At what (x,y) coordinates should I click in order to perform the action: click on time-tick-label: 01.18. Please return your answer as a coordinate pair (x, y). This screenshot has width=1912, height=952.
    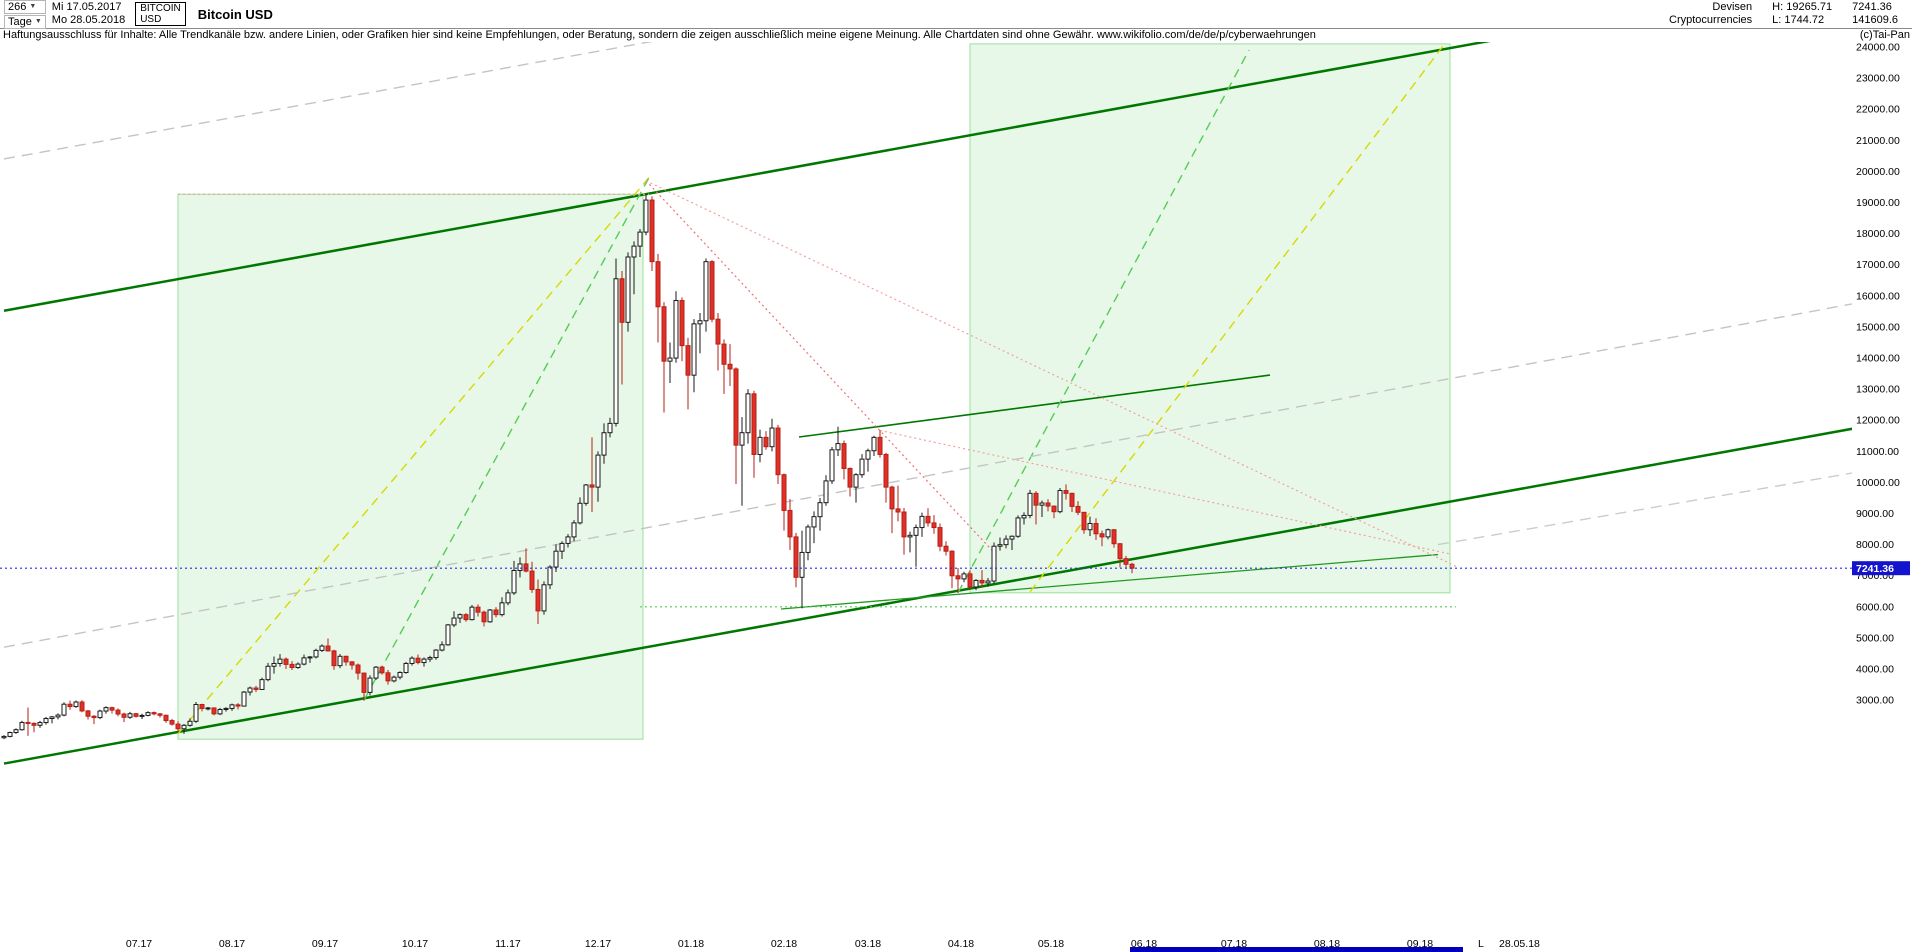
    Looking at the image, I should click on (691, 944).